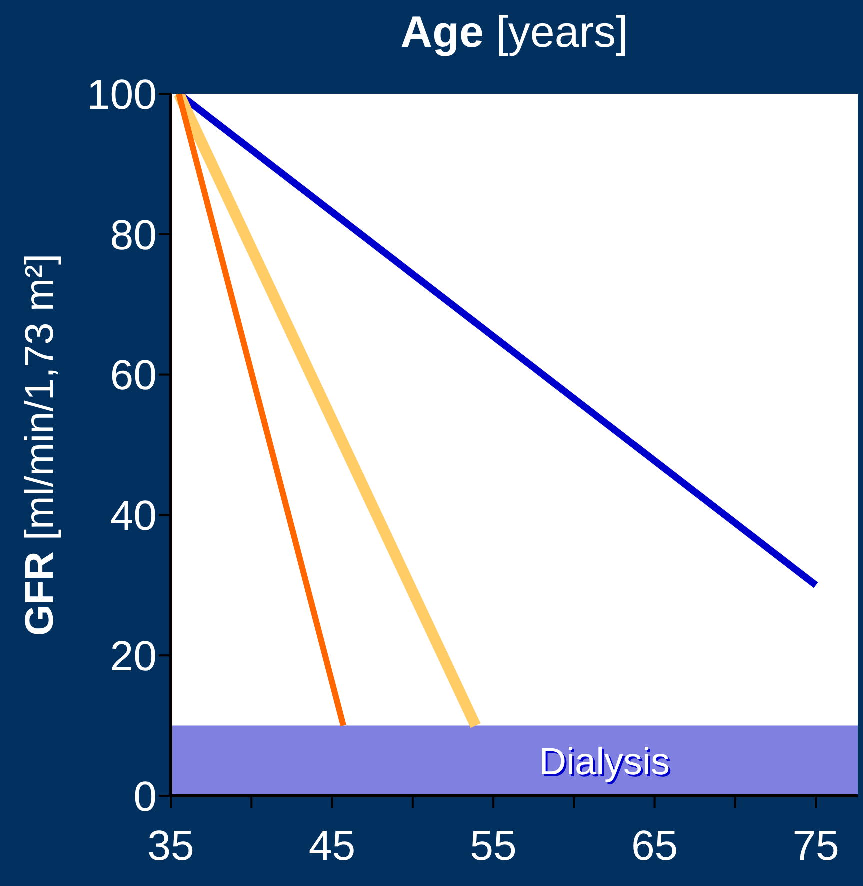 Image resolution: width=863 pixels, height=886 pixels. Describe the element at coordinates (171, 845) in the screenshot. I see `x-tick-label: 35` at that location.